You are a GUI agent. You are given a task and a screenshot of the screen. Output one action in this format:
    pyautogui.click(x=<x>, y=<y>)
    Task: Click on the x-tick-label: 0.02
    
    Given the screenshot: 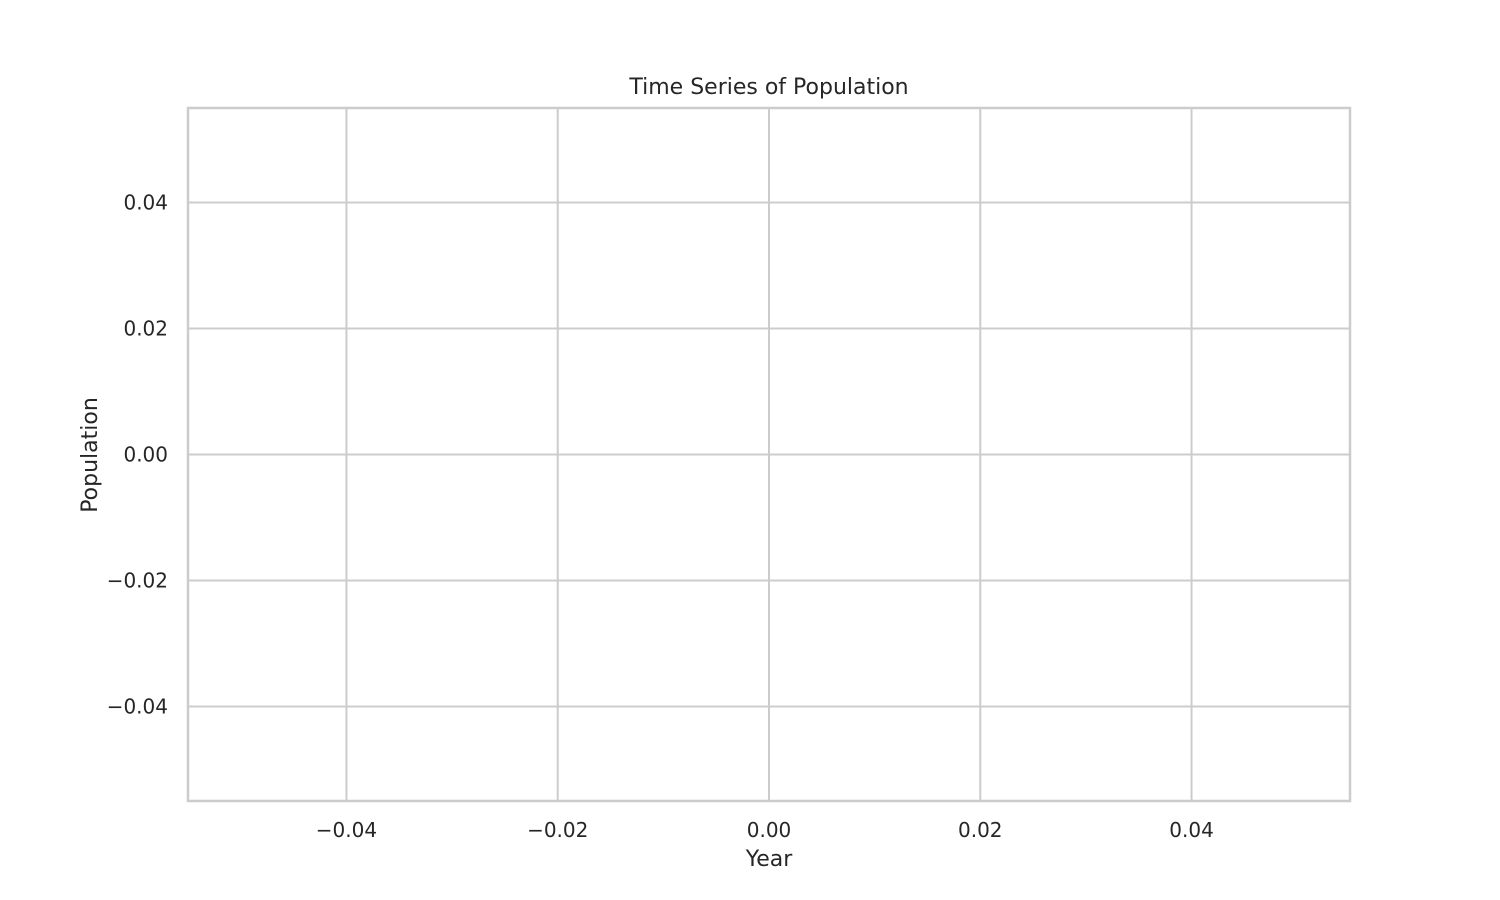 What is the action you would take?
    pyautogui.click(x=980, y=830)
    